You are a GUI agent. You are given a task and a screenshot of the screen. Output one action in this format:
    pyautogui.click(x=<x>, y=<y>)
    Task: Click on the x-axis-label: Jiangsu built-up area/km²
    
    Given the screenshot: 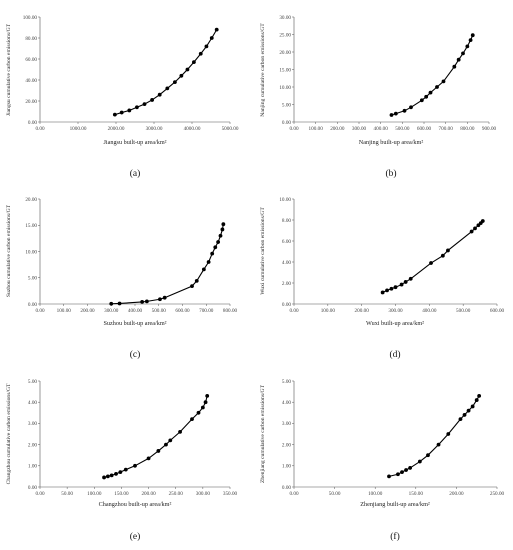 What is the action you would take?
    pyautogui.click(x=134, y=142)
    